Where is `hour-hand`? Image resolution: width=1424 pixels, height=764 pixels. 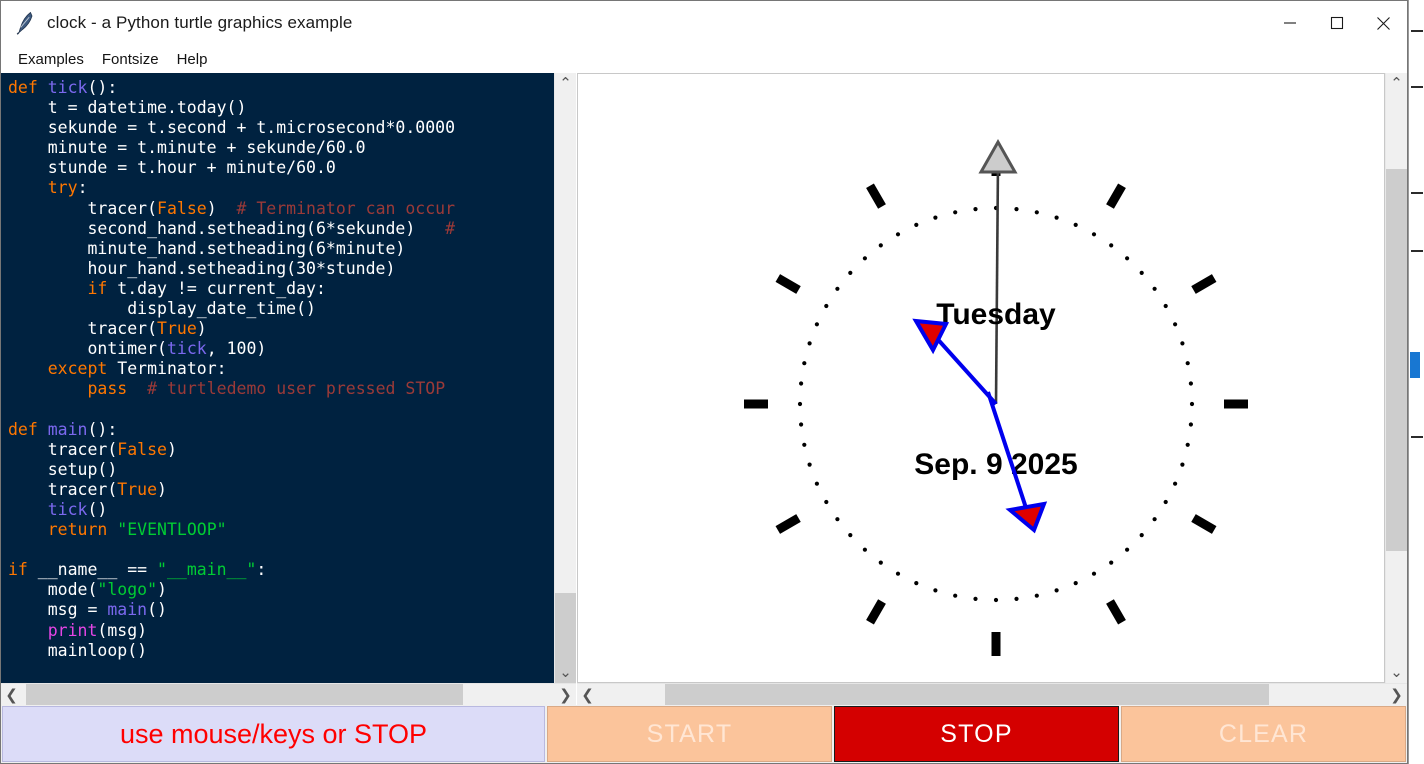
hour-hand is located at coordinates (955, 362).